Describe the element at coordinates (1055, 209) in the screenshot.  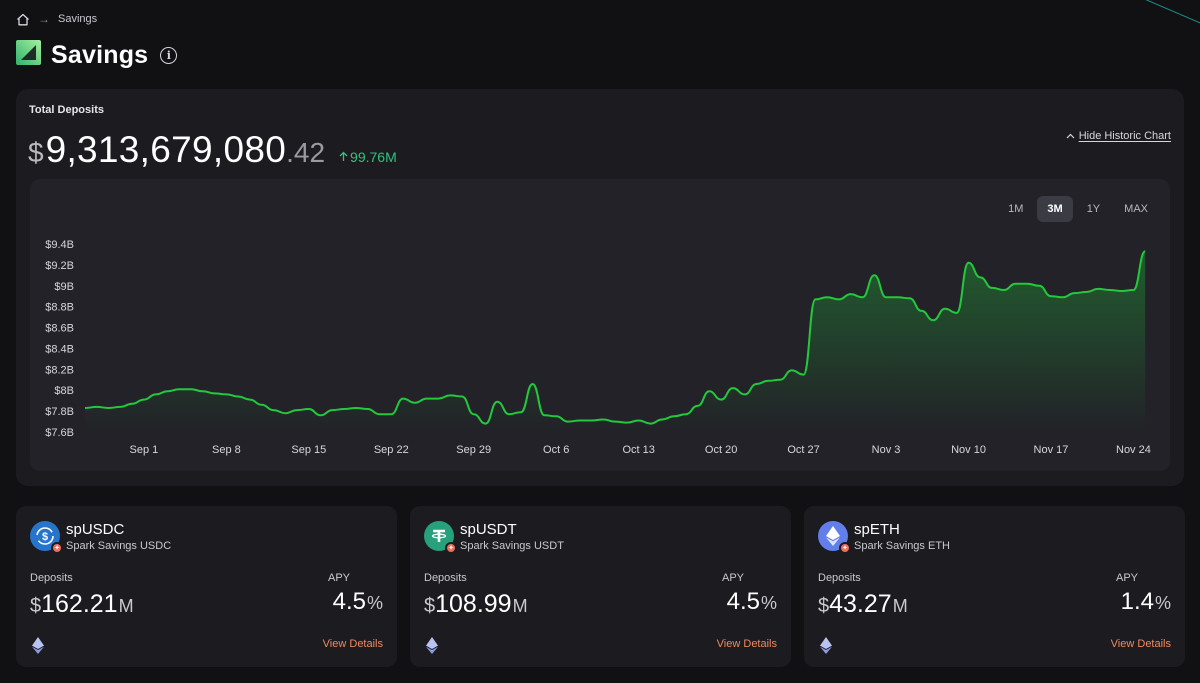
I see `range-tab-3m: 3M` at that location.